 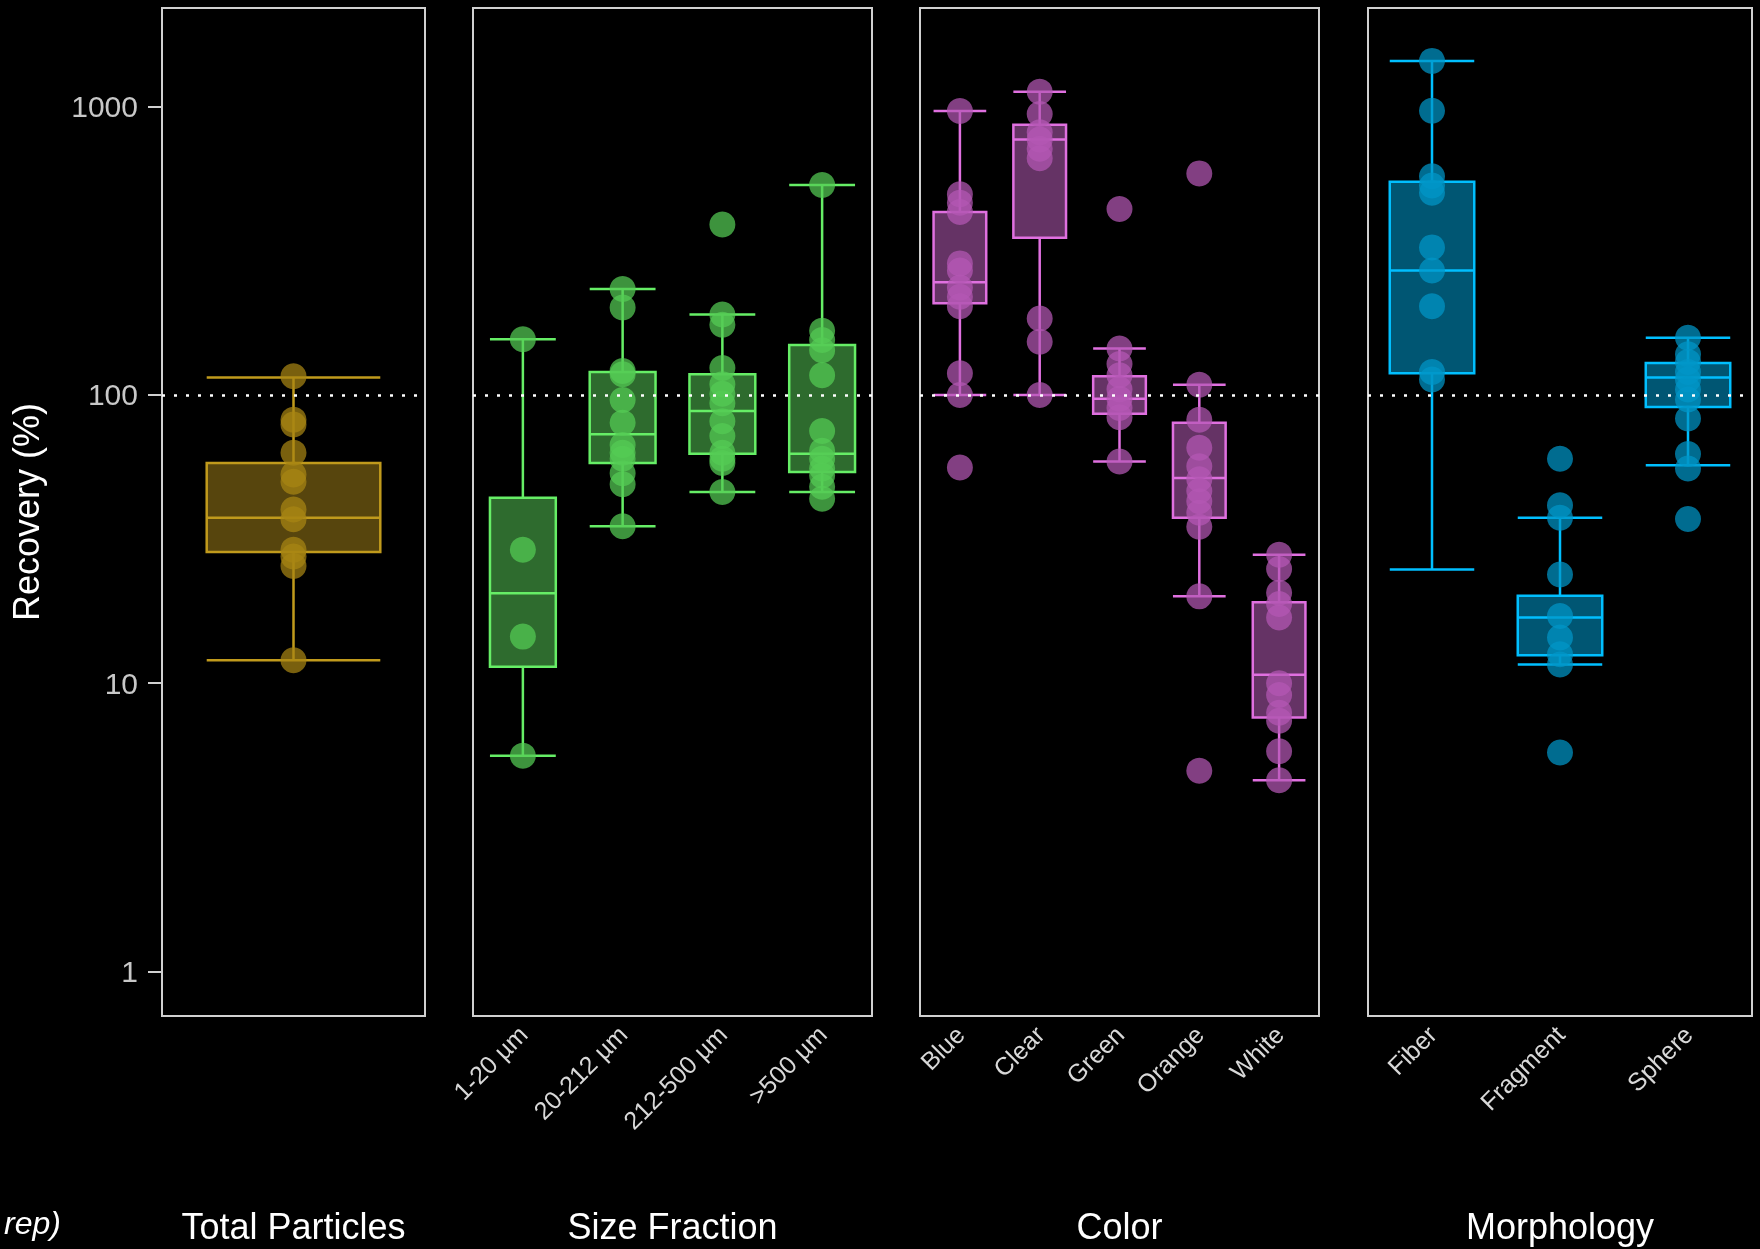 What do you see at coordinates (672, 1226) in the screenshot?
I see `x-axis-title: Size Fraction` at bounding box center [672, 1226].